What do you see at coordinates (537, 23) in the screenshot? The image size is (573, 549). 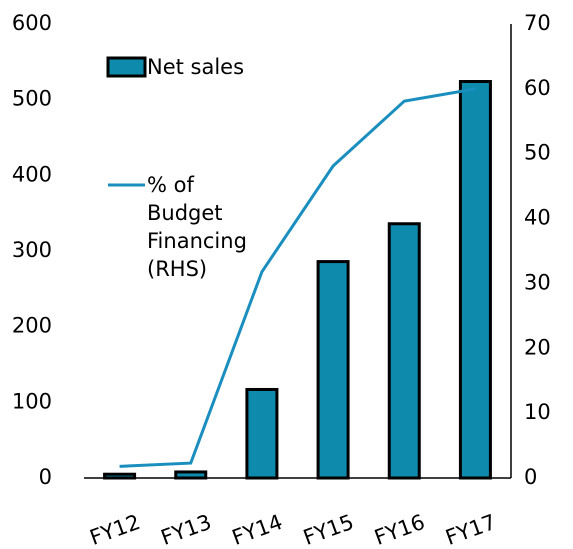 I see `y2-tick-label: 70` at bounding box center [537, 23].